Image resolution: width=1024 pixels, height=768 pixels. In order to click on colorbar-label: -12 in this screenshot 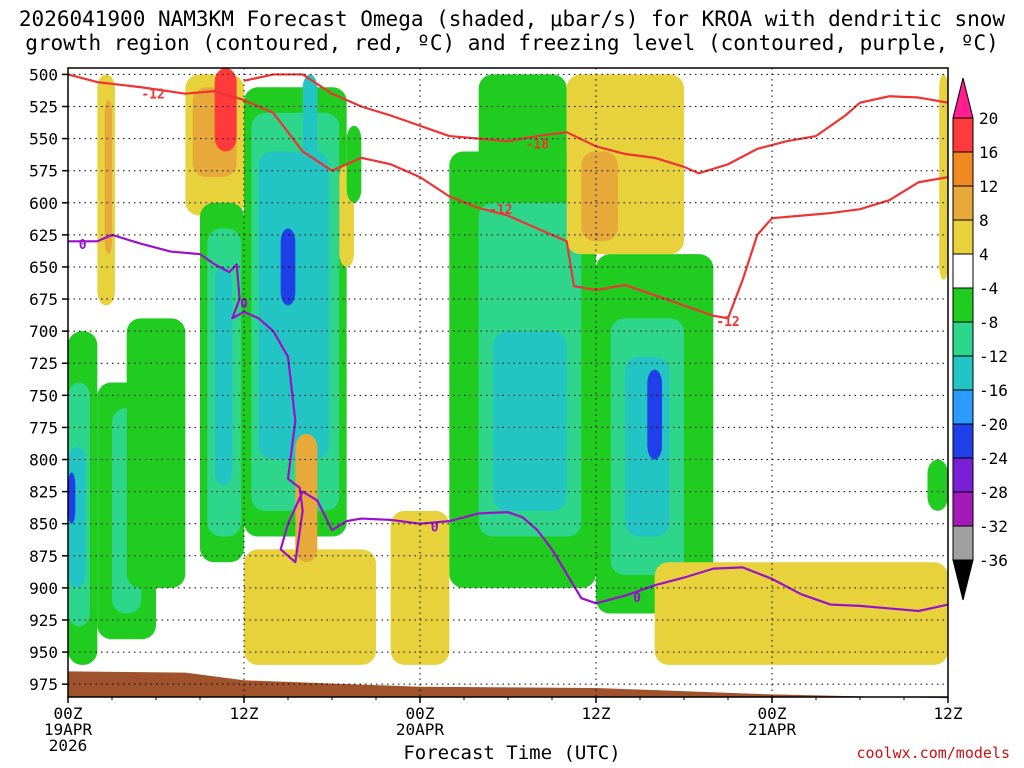, I will do `click(993, 356)`.